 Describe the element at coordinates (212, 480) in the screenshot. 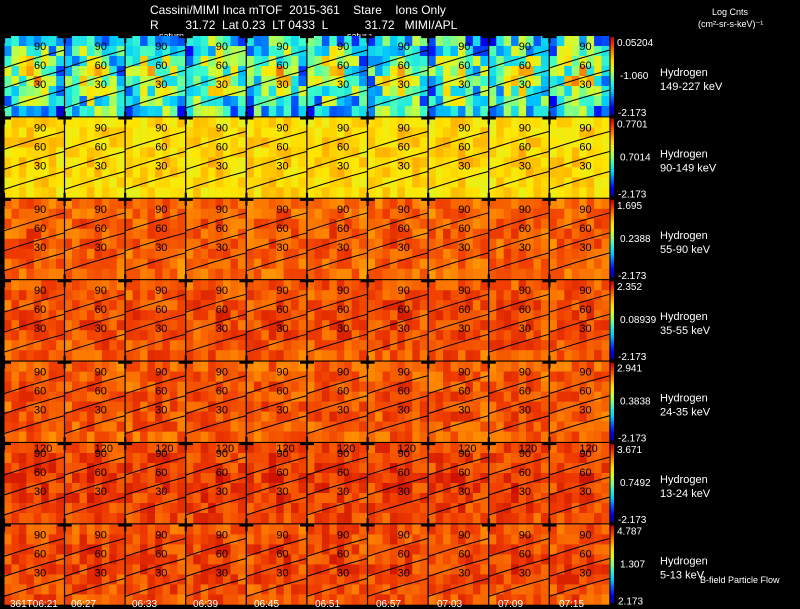

I see `panel-r5-c3` at that location.